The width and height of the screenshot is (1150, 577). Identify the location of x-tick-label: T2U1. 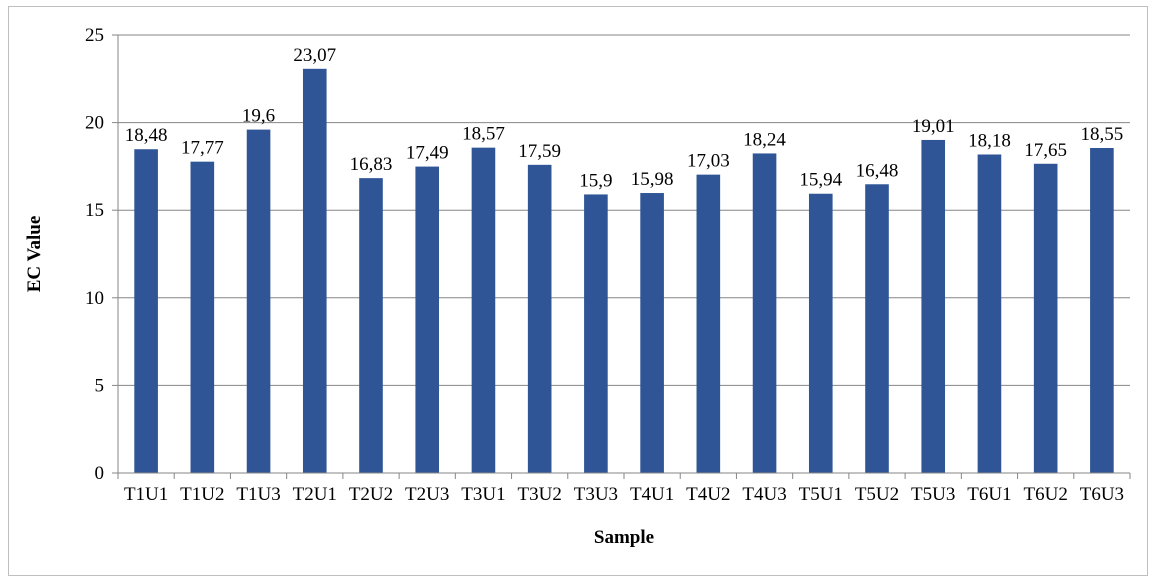
(315, 494).